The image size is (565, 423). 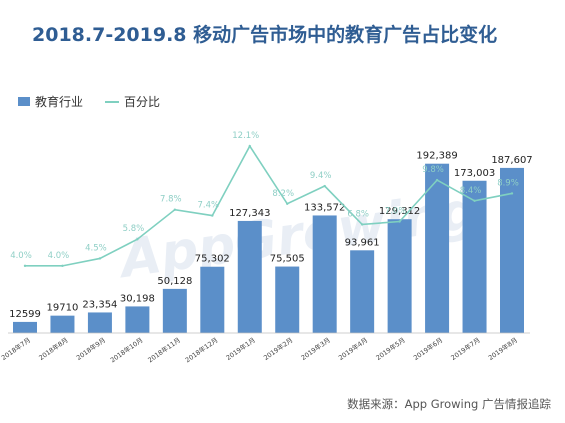 I want to click on percent-label: 12.1%, so click(x=245, y=136).